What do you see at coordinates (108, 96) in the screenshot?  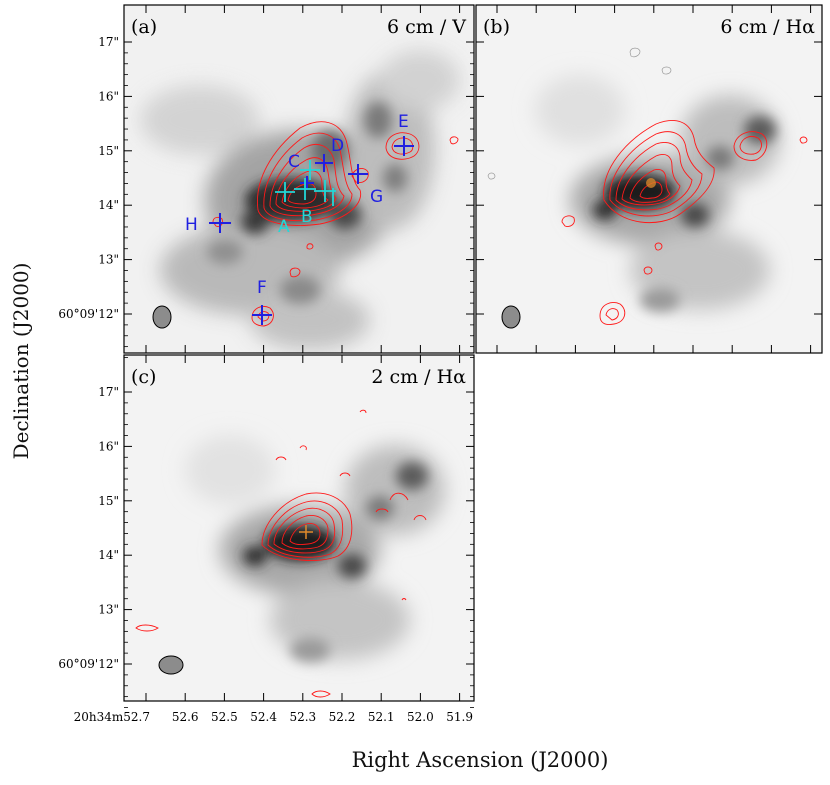 I see `dec-tick-label-a-1: 16"` at bounding box center [108, 96].